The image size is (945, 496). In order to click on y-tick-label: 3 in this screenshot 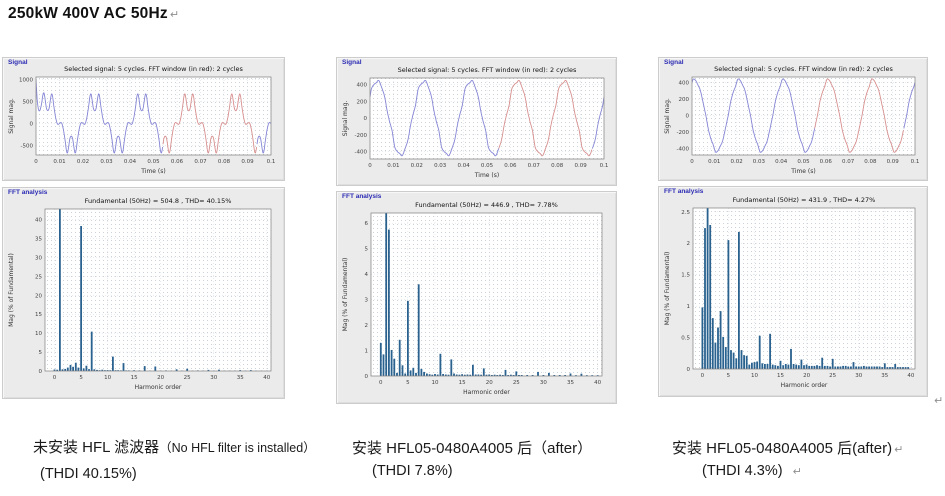, I will do `click(367, 301)`.